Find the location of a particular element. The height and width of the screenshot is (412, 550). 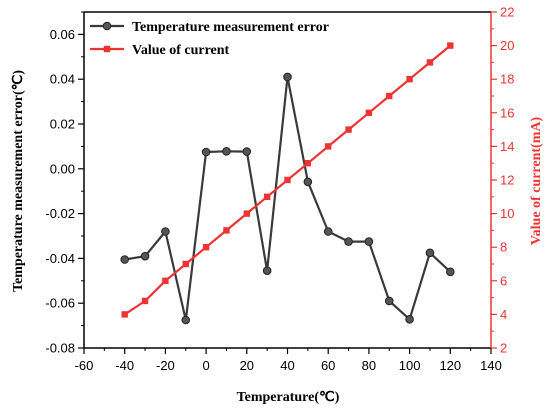

x-tick-label: -20 is located at coordinates (165, 365).